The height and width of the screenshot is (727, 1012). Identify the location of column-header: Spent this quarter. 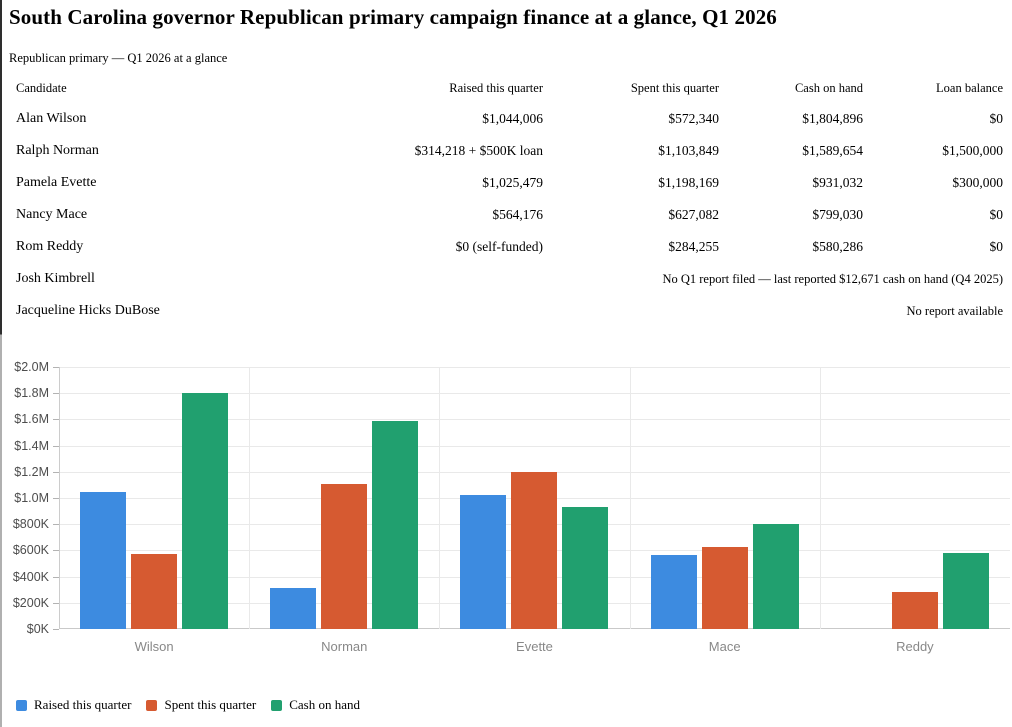
(674, 88).